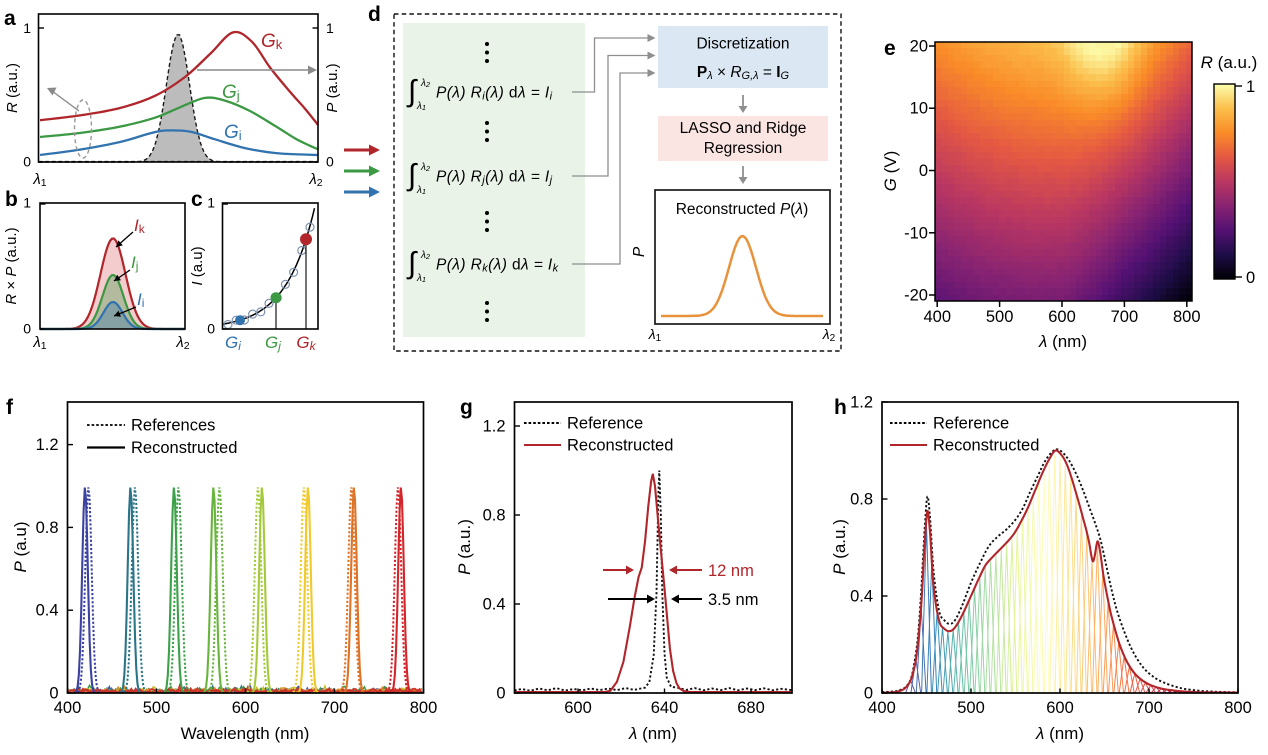  What do you see at coordinates (233, 343) in the screenshot?
I see `svg-text: Gi` at bounding box center [233, 343].